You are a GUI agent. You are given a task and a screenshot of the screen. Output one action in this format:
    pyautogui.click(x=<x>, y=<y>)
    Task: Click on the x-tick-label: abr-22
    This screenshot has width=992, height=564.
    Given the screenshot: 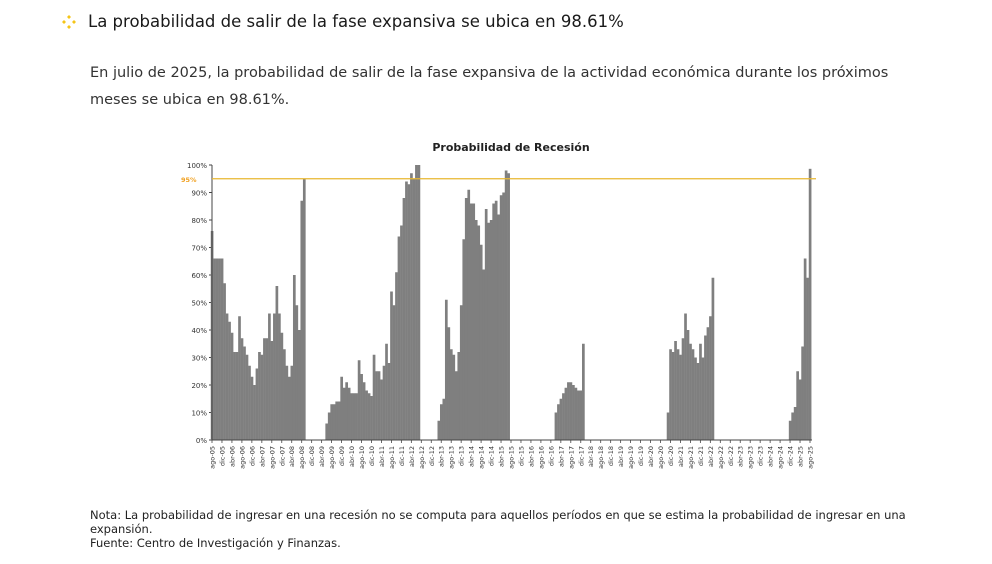 What is the action you would take?
    pyautogui.click(x=711, y=456)
    